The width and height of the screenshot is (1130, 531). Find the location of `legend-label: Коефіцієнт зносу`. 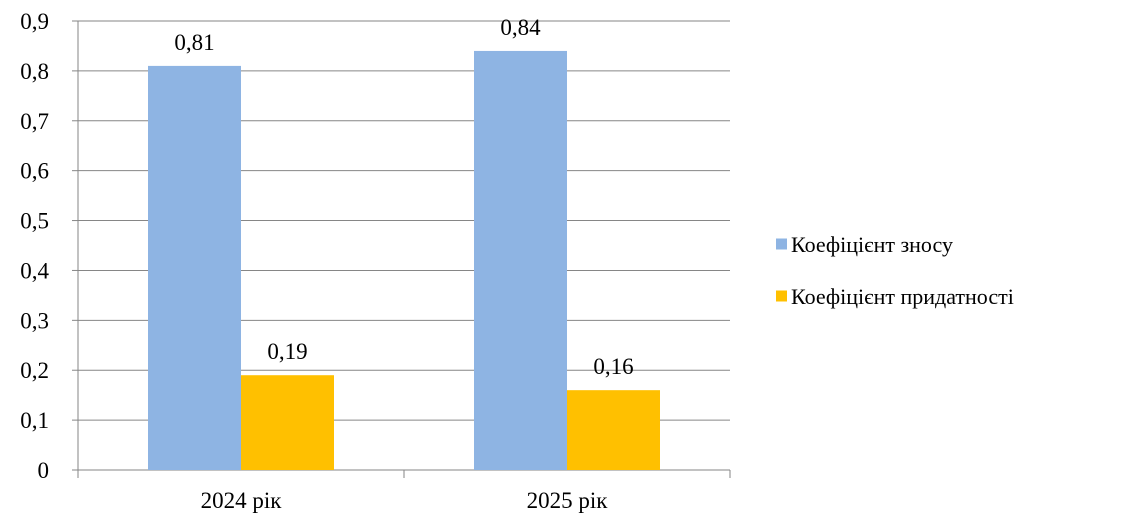

legend-label: Коефіцієнт зносу is located at coordinates (872, 244).